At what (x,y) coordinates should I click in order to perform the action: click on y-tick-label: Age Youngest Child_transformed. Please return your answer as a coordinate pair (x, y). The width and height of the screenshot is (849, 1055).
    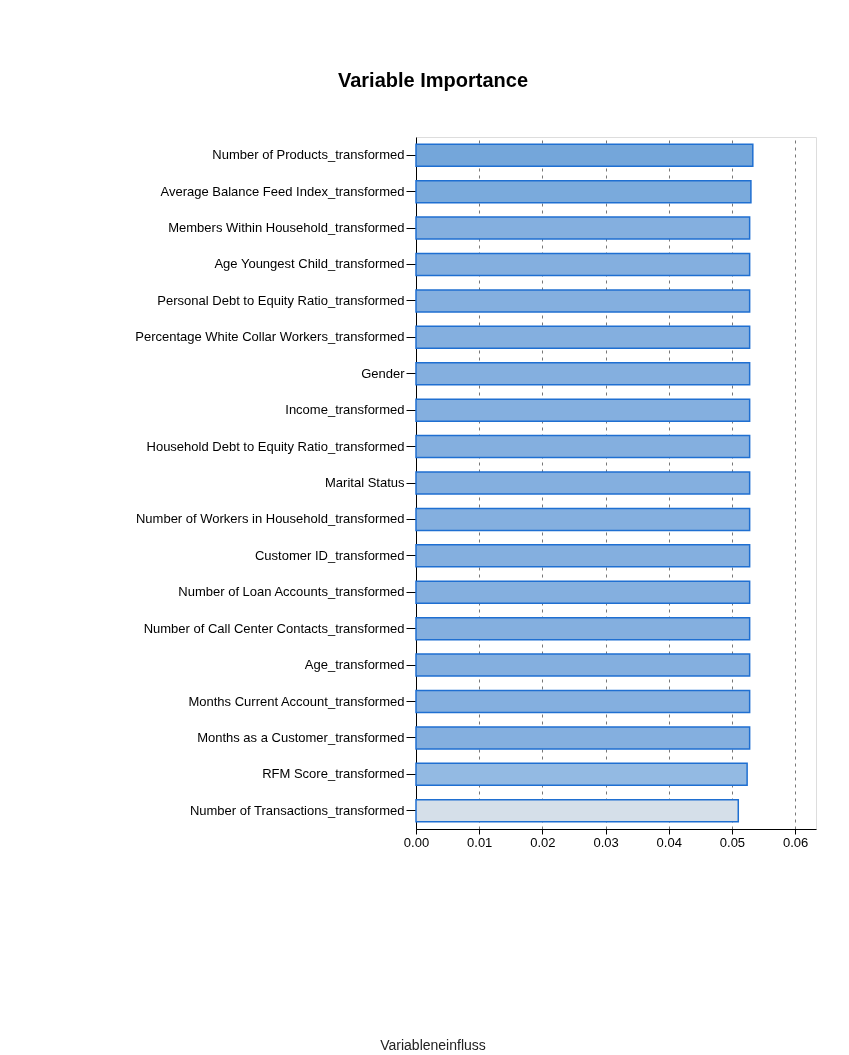
    Looking at the image, I should click on (309, 264).